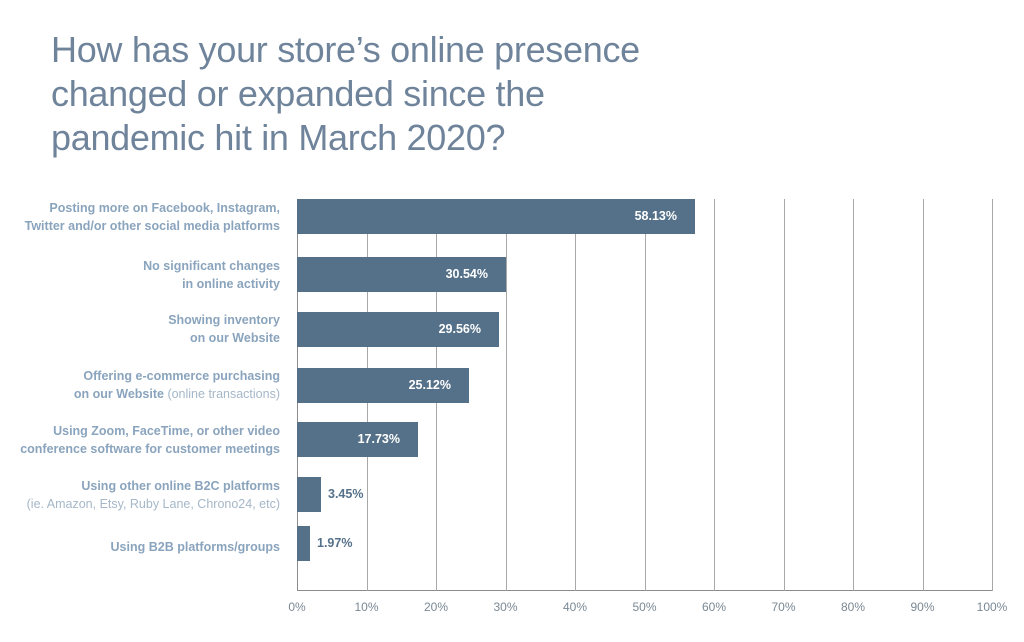 This screenshot has height=642, width=1024. What do you see at coordinates (714, 607) in the screenshot?
I see `x-tick-label: 60%` at bounding box center [714, 607].